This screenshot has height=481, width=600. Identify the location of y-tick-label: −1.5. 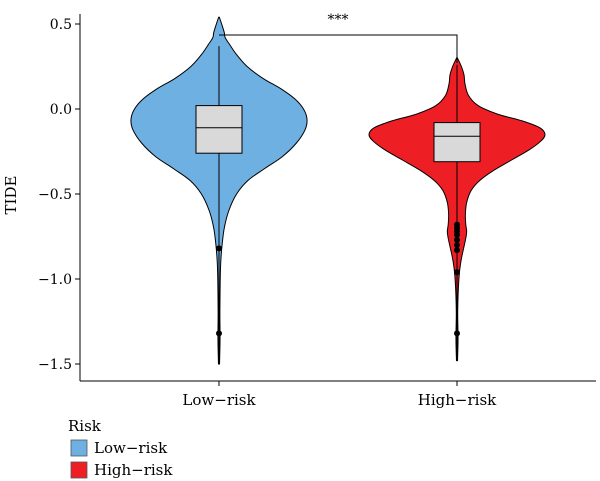
(55, 365).